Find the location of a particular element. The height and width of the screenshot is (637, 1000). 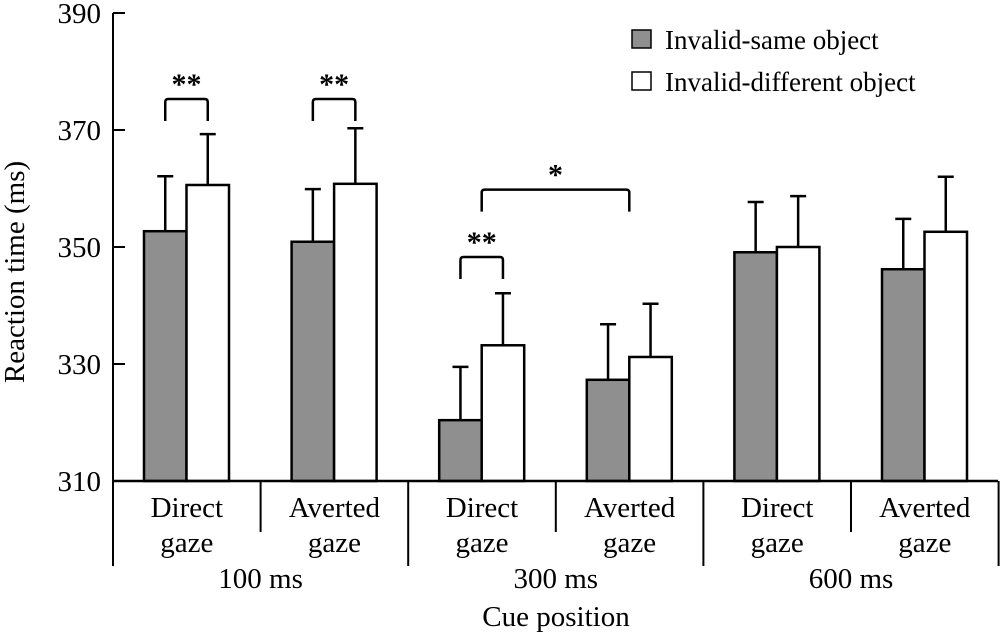

significance-label: * is located at coordinates (555, 175).